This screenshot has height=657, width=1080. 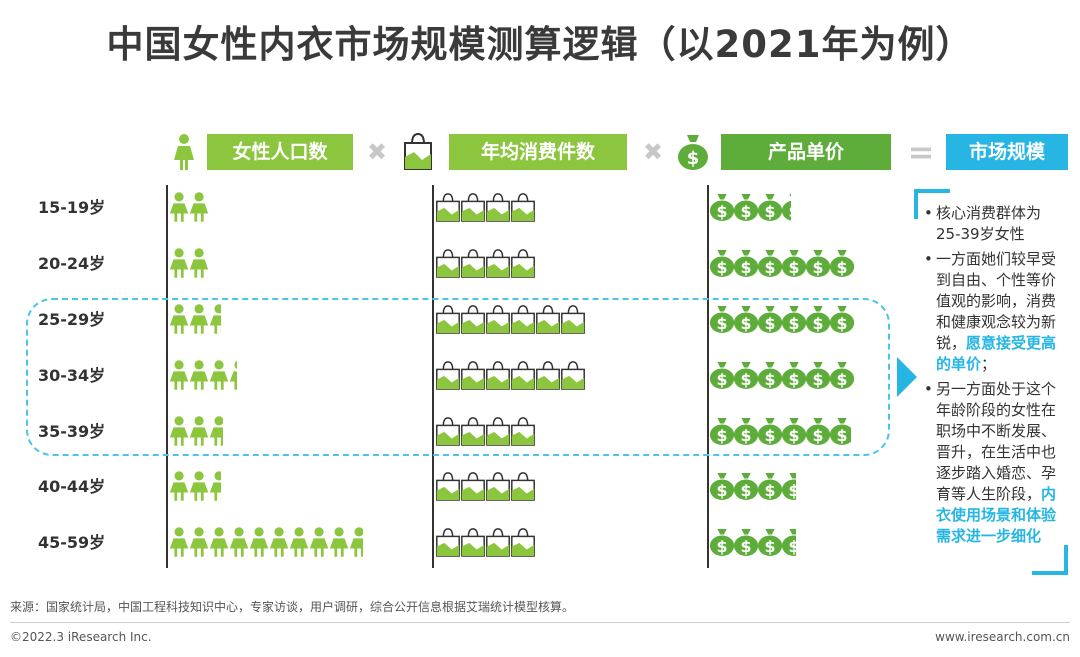 What do you see at coordinates (72, 207) in the screenshot?
I see `row-label: 15-19岁` at bounding box center [72, 207].